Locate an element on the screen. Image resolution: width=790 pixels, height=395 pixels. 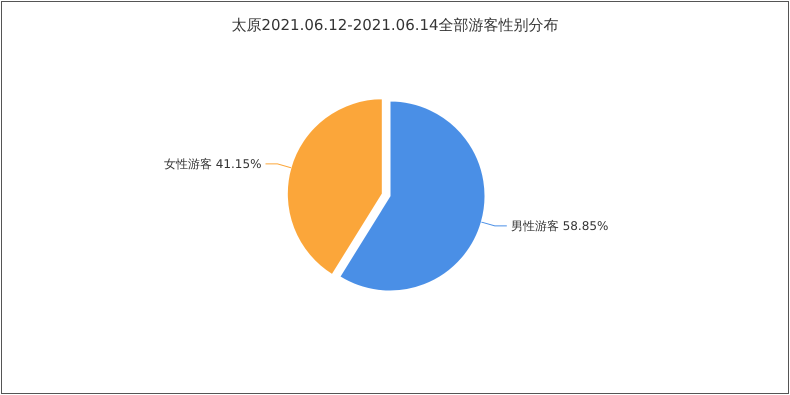
slice-label: 男性游客 is located at coordinates (534, 225).